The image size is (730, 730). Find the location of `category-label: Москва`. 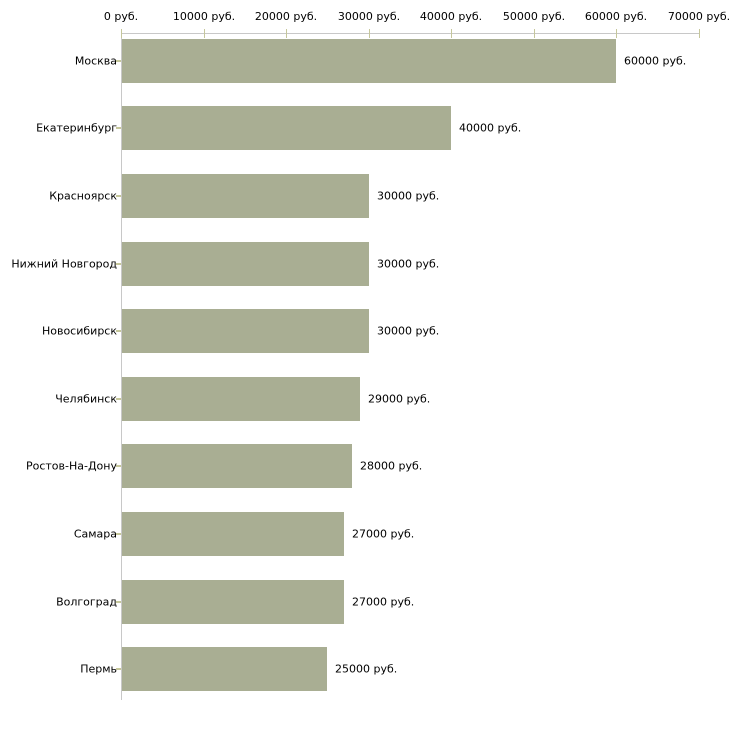

category-label: Москва is located at coordinates (95, 61).